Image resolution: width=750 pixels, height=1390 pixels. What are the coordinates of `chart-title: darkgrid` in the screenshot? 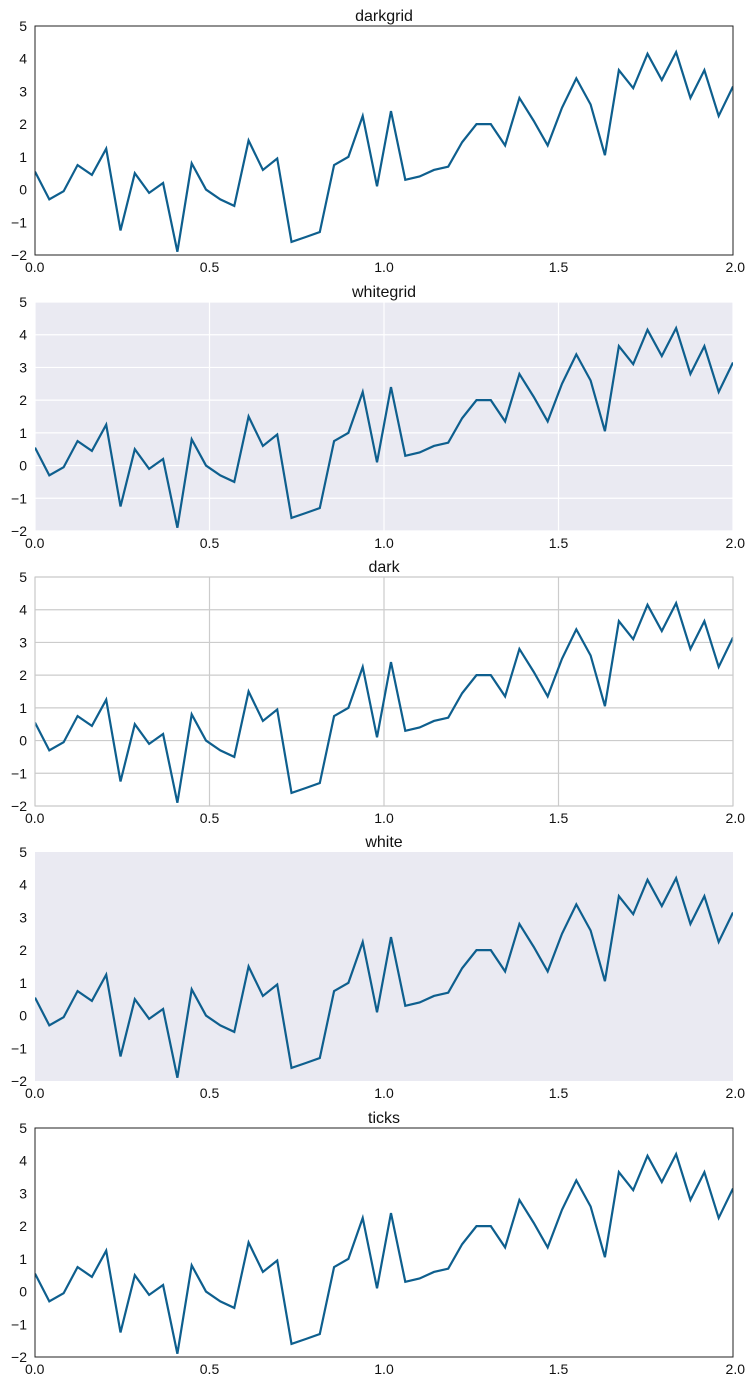 It's located at (384, 16).